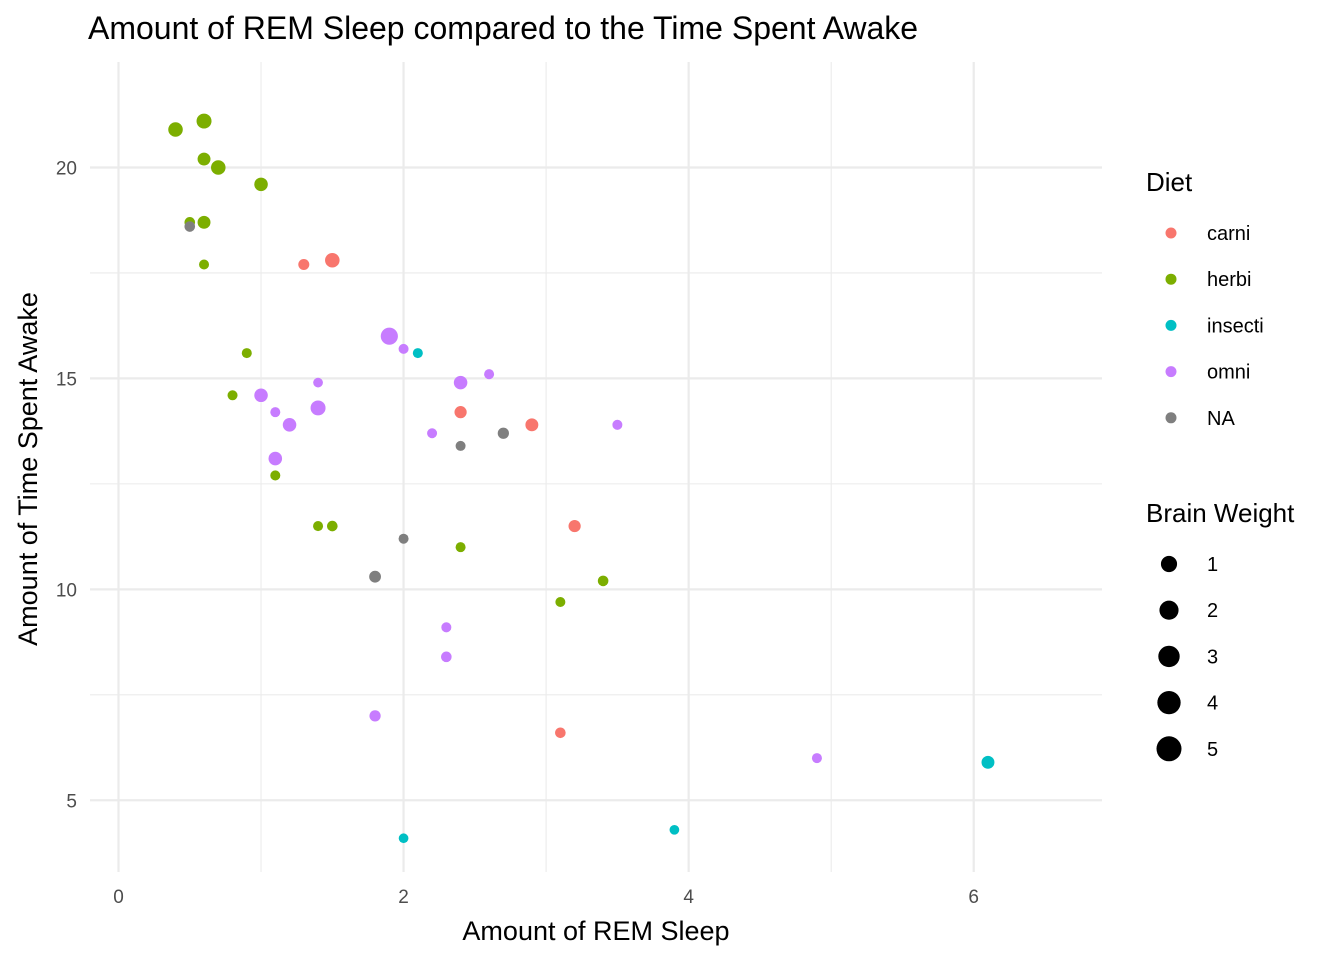  I want to click on x-tick-label: 2, so click(403, 897).